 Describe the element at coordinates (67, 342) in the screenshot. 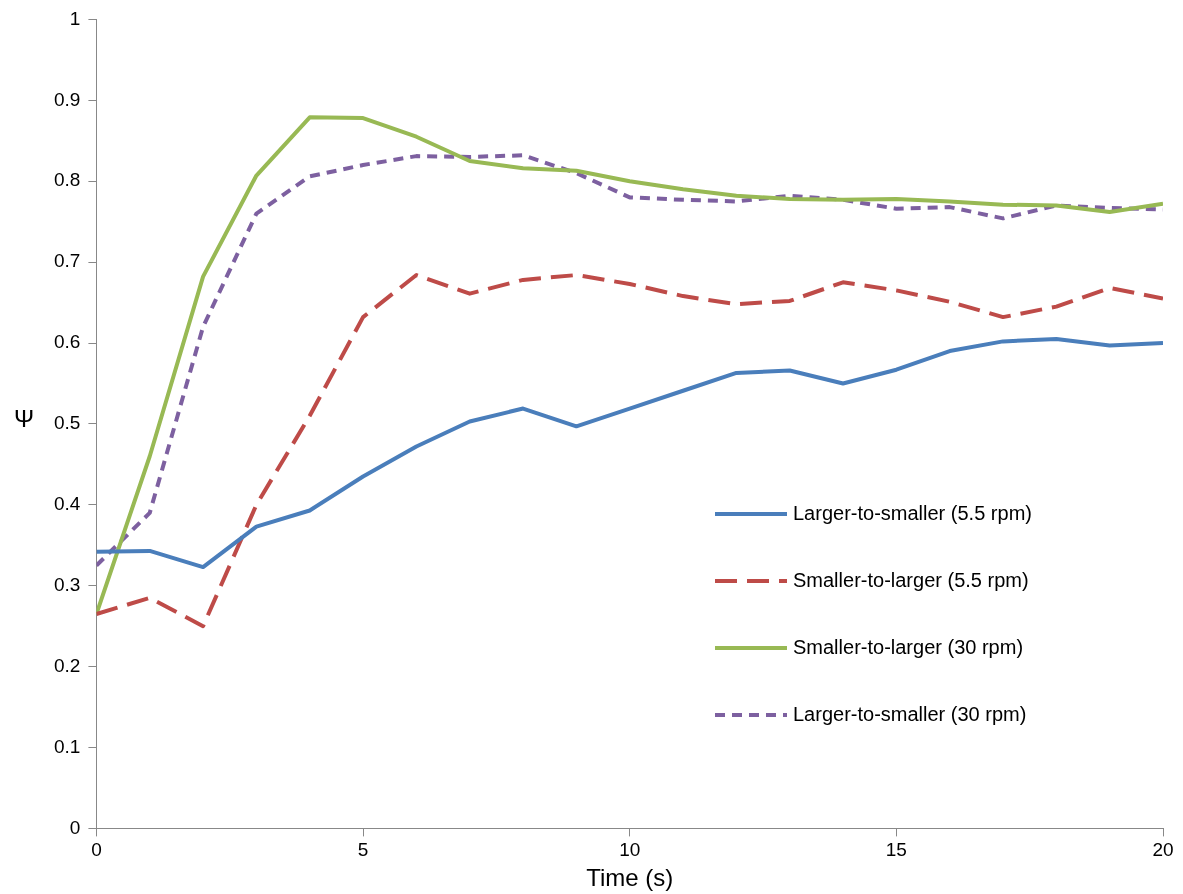

I see `y-tick-label: 0.6` at that location.